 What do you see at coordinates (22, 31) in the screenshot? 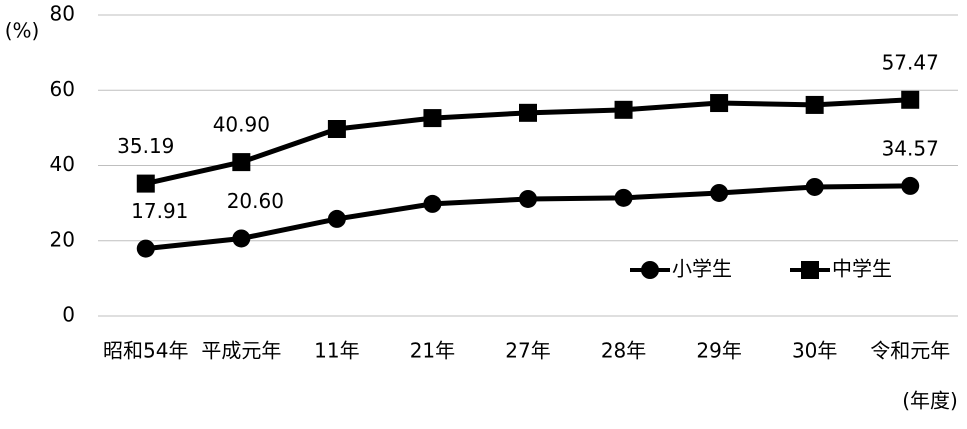
I see `y-axis-label: (%)` at bounding box center [22, 31].